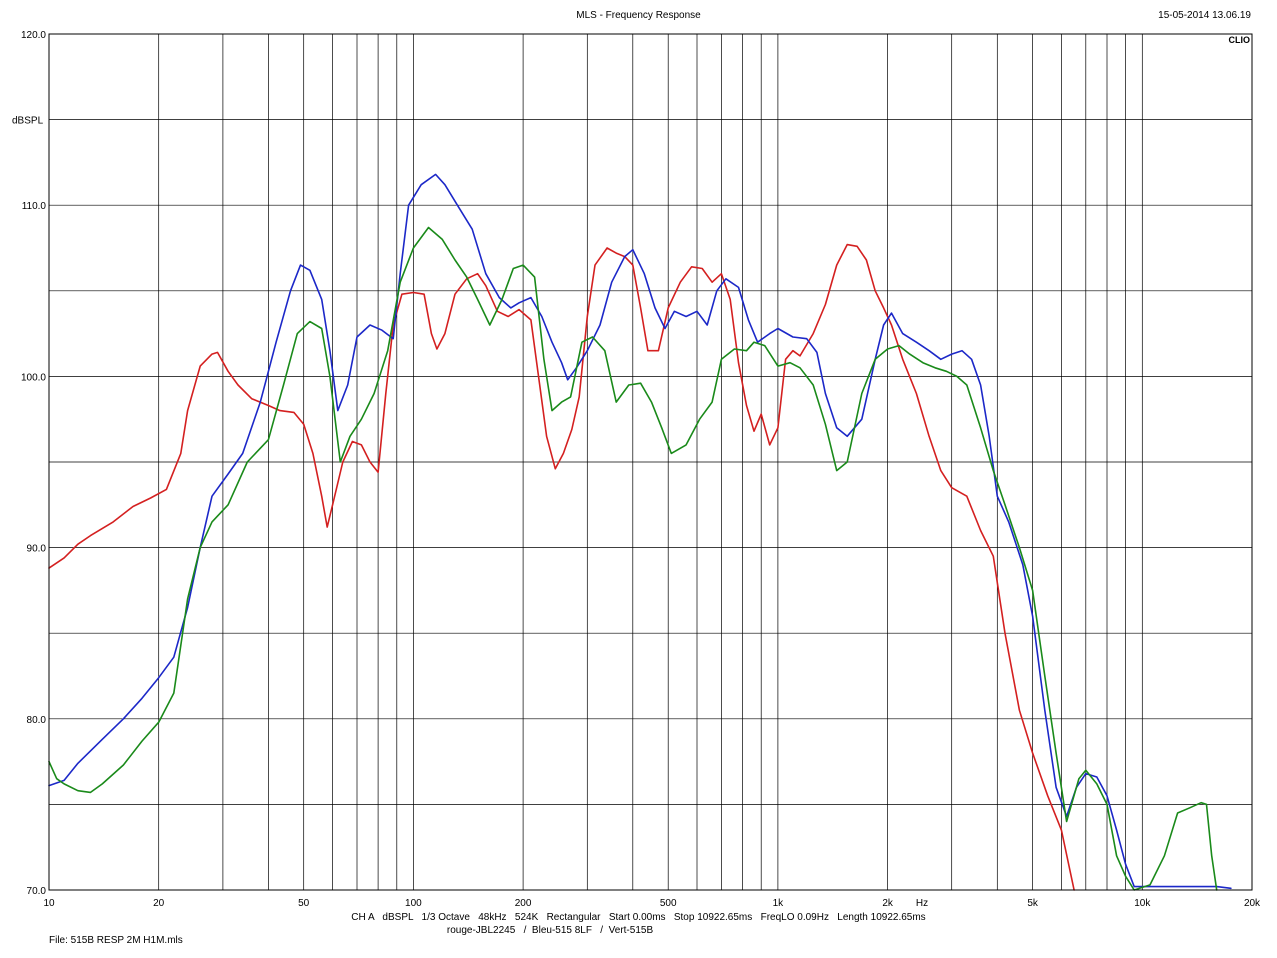 This screenshot has height=958, width=1277. I want to click on y-tick-label: 120.0, so click(33, 35).